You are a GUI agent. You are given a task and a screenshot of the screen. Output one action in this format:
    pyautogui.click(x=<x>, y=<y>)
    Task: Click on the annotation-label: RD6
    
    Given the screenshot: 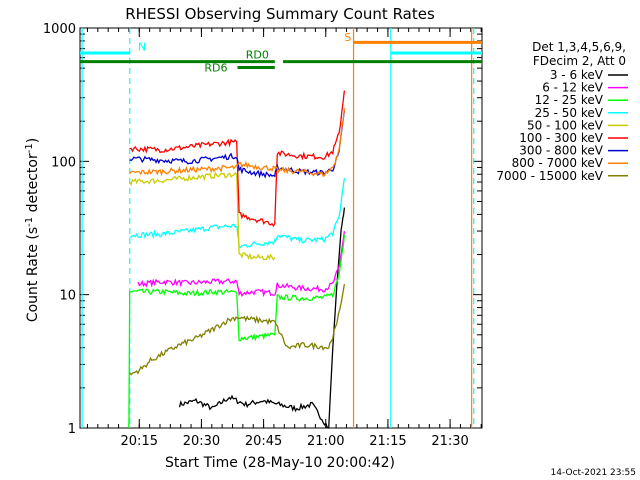 What is the action you would take?
    pyautogui.click(x=215, y=68)
    